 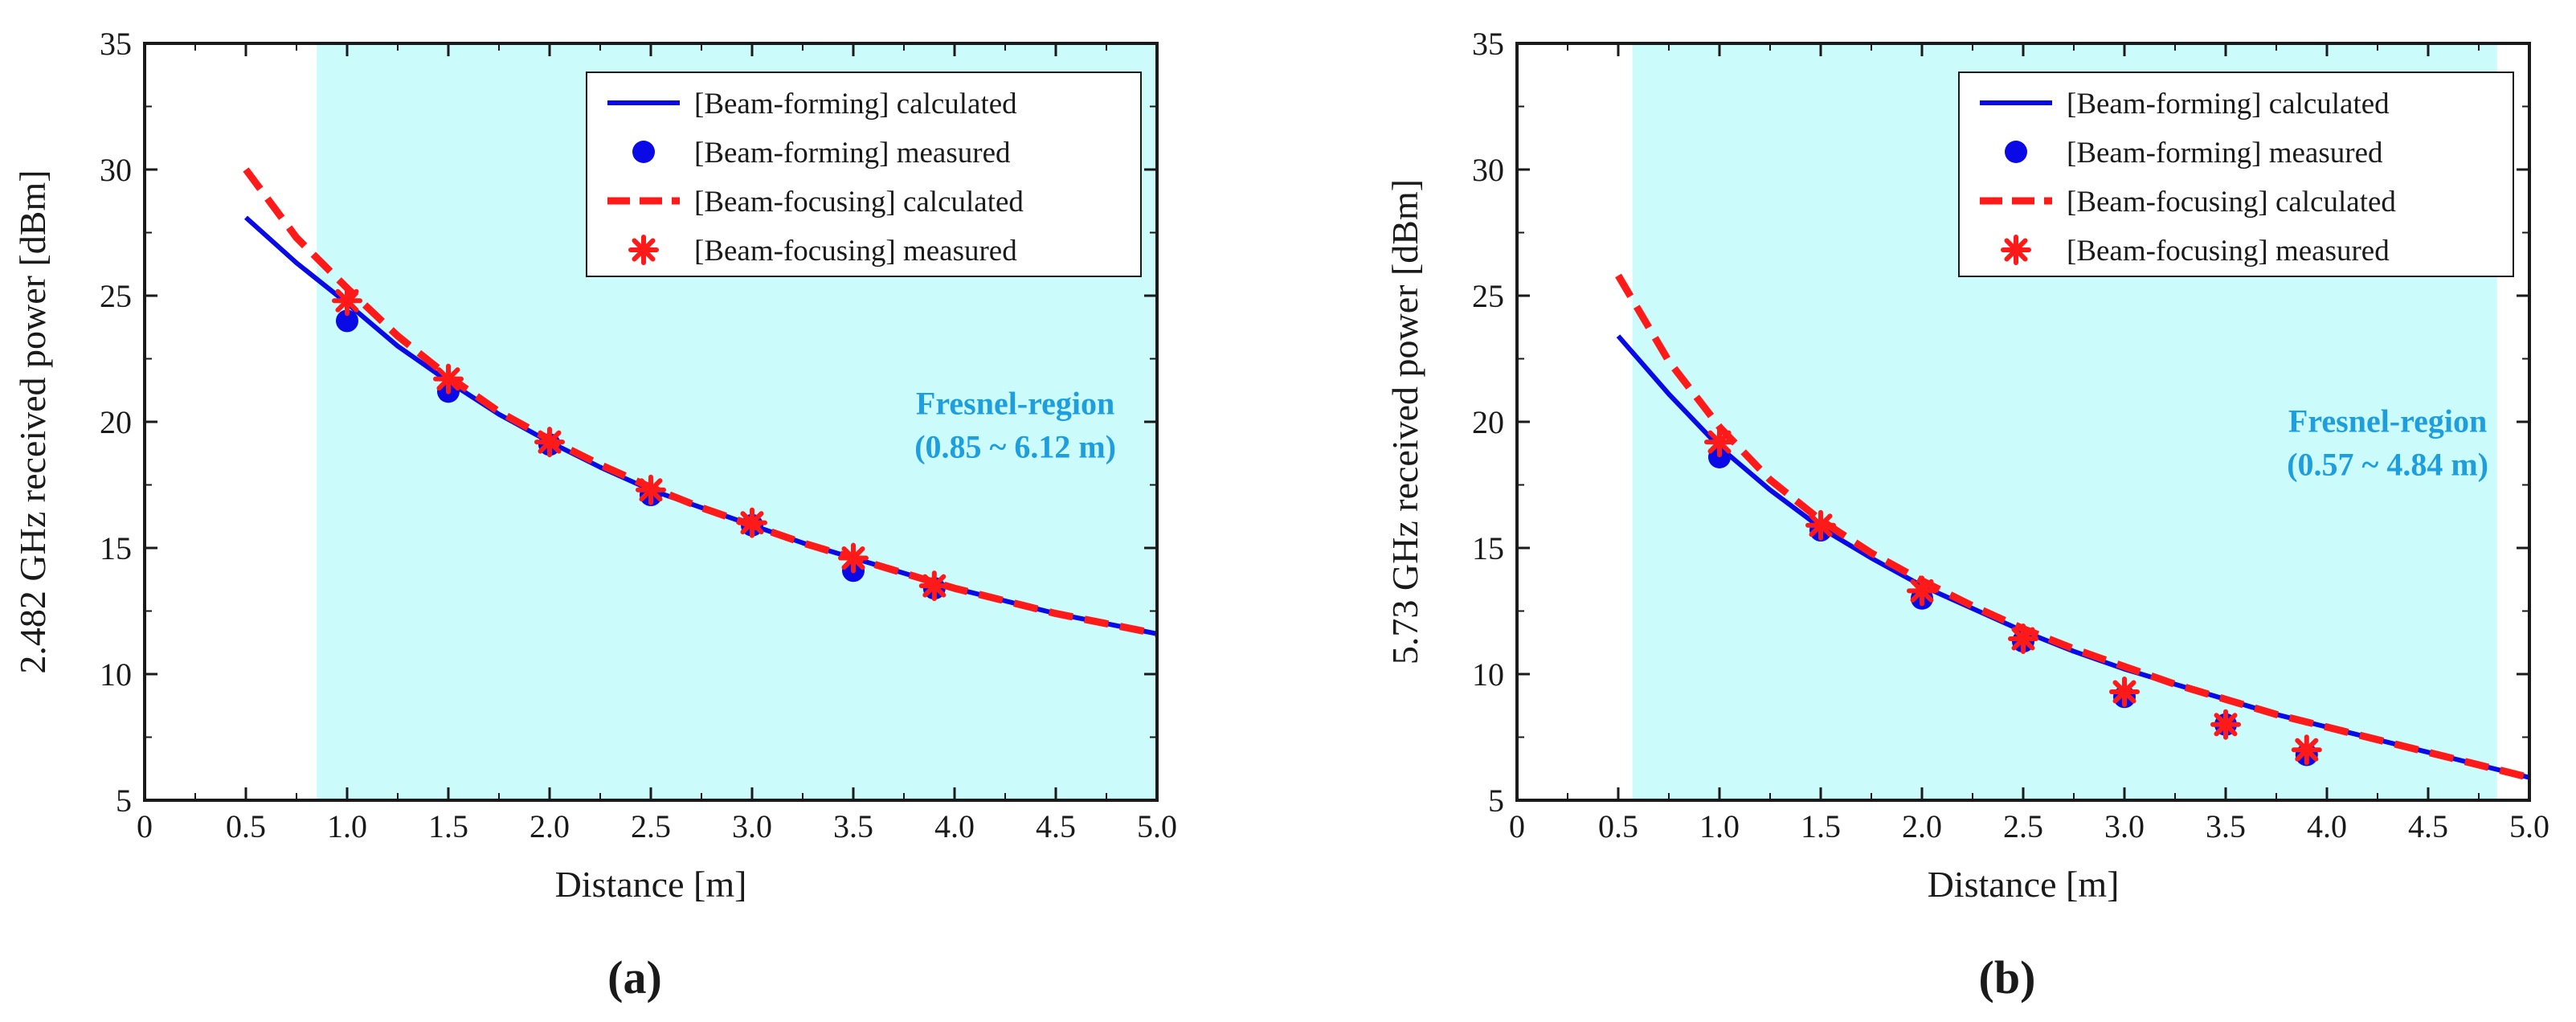 I want to click on y-axis-label: 5.73 GHz received power [dBm], so click(x=1404, y=421).